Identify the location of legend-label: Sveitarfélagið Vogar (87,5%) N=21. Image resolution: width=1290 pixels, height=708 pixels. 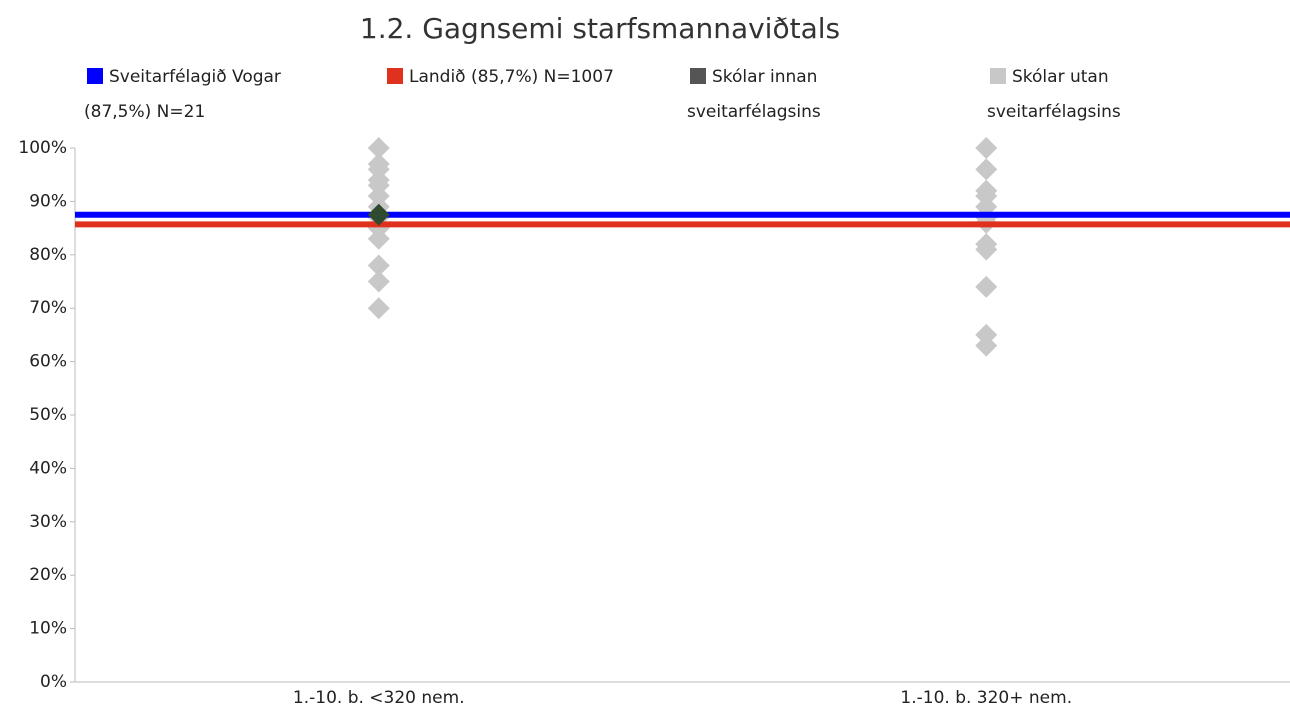
(185, 94).